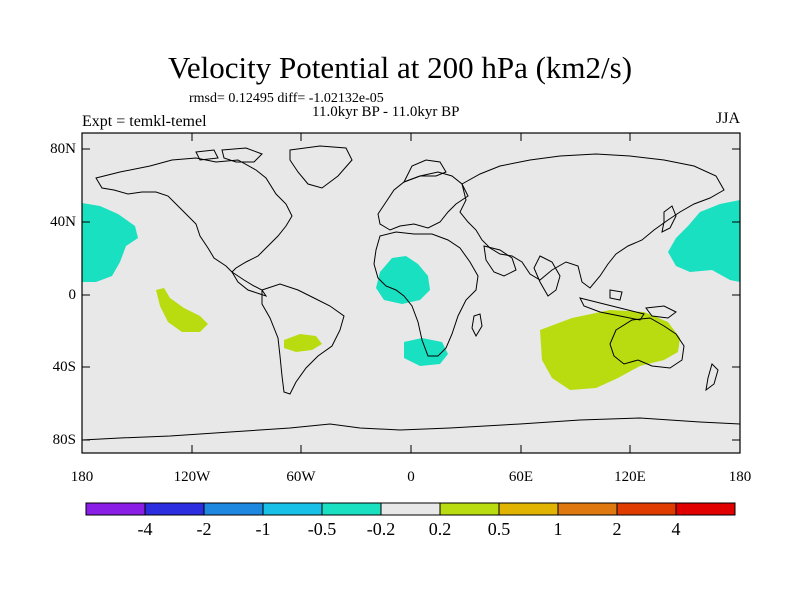  I want to click on period-line: 11.0kyr BP - 11.0kyr BP, so click(386, 112).